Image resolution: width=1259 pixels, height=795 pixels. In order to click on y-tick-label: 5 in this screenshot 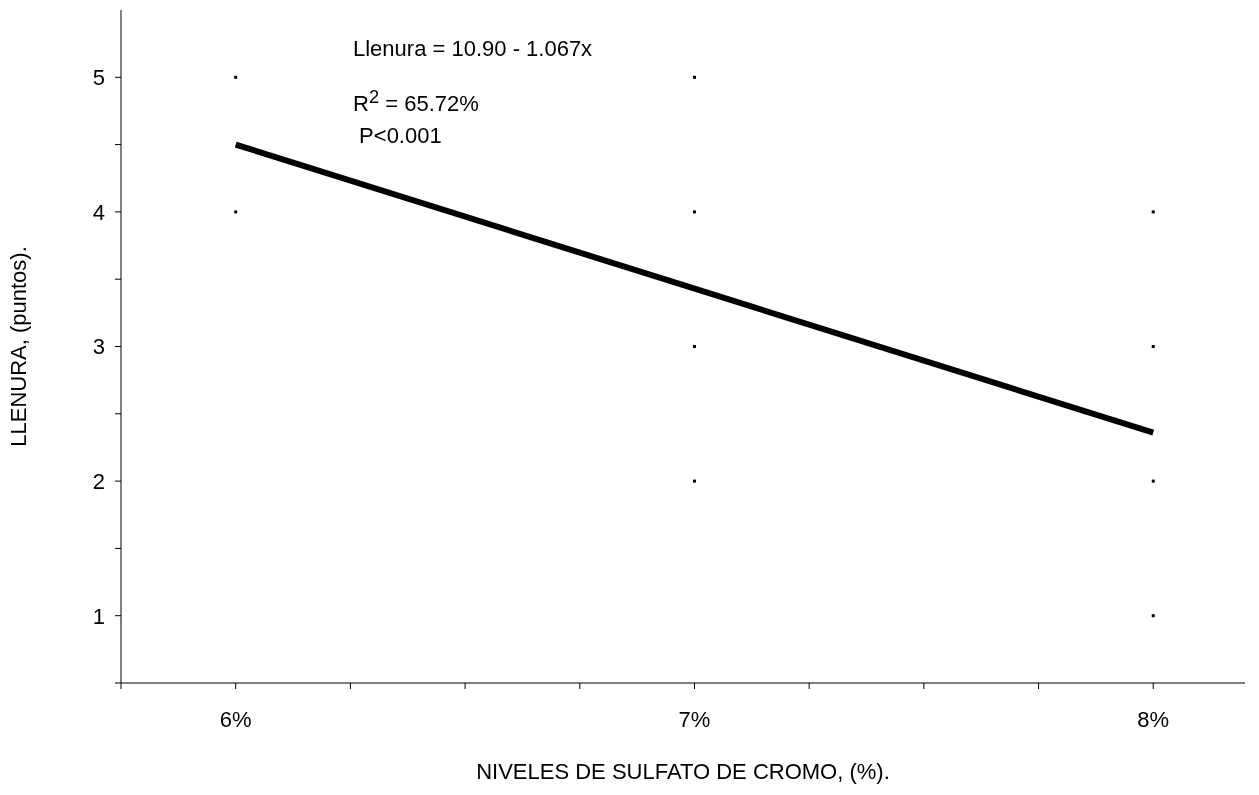, I will do `click(98, 78)`.